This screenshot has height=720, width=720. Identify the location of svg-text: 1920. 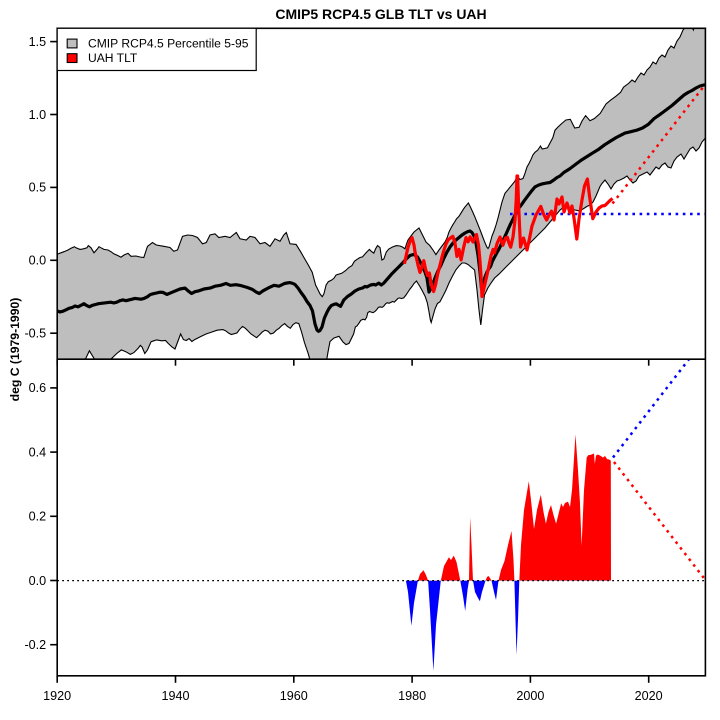
(57, 696).